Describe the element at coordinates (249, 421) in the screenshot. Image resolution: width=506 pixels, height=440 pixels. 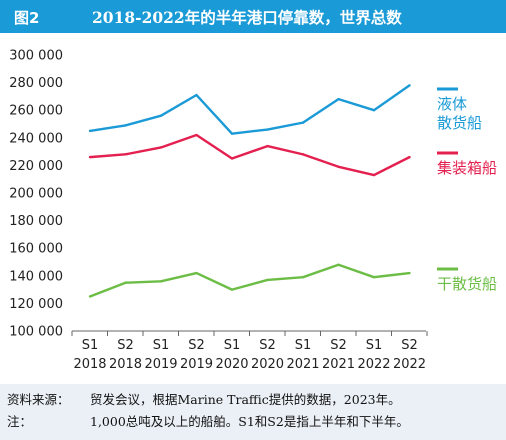
I see `note-text: 1,000总吨及以上的船舶。S1和S2是指上半年和下半年。` at that location.